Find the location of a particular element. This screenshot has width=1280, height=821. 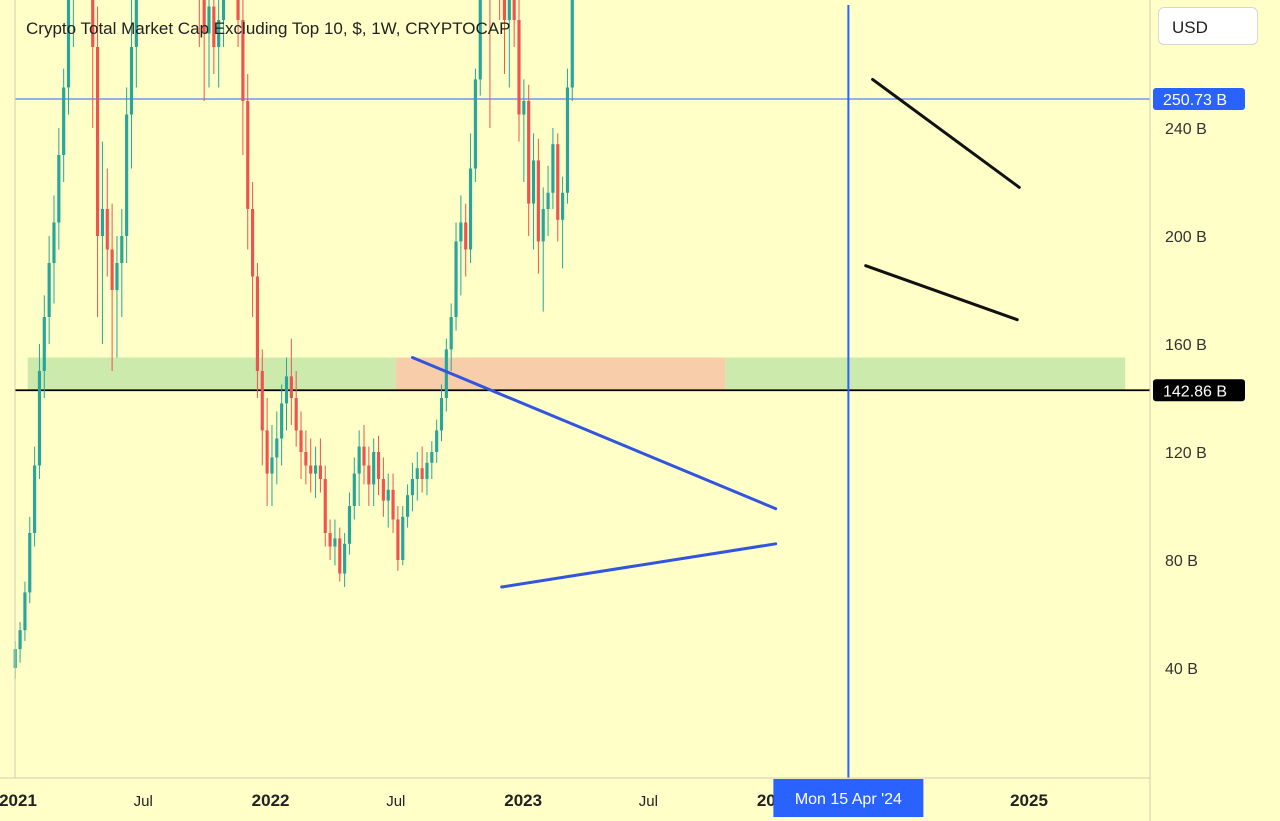

y-tick-label: 40 B is located at coordinates (1181, 669).